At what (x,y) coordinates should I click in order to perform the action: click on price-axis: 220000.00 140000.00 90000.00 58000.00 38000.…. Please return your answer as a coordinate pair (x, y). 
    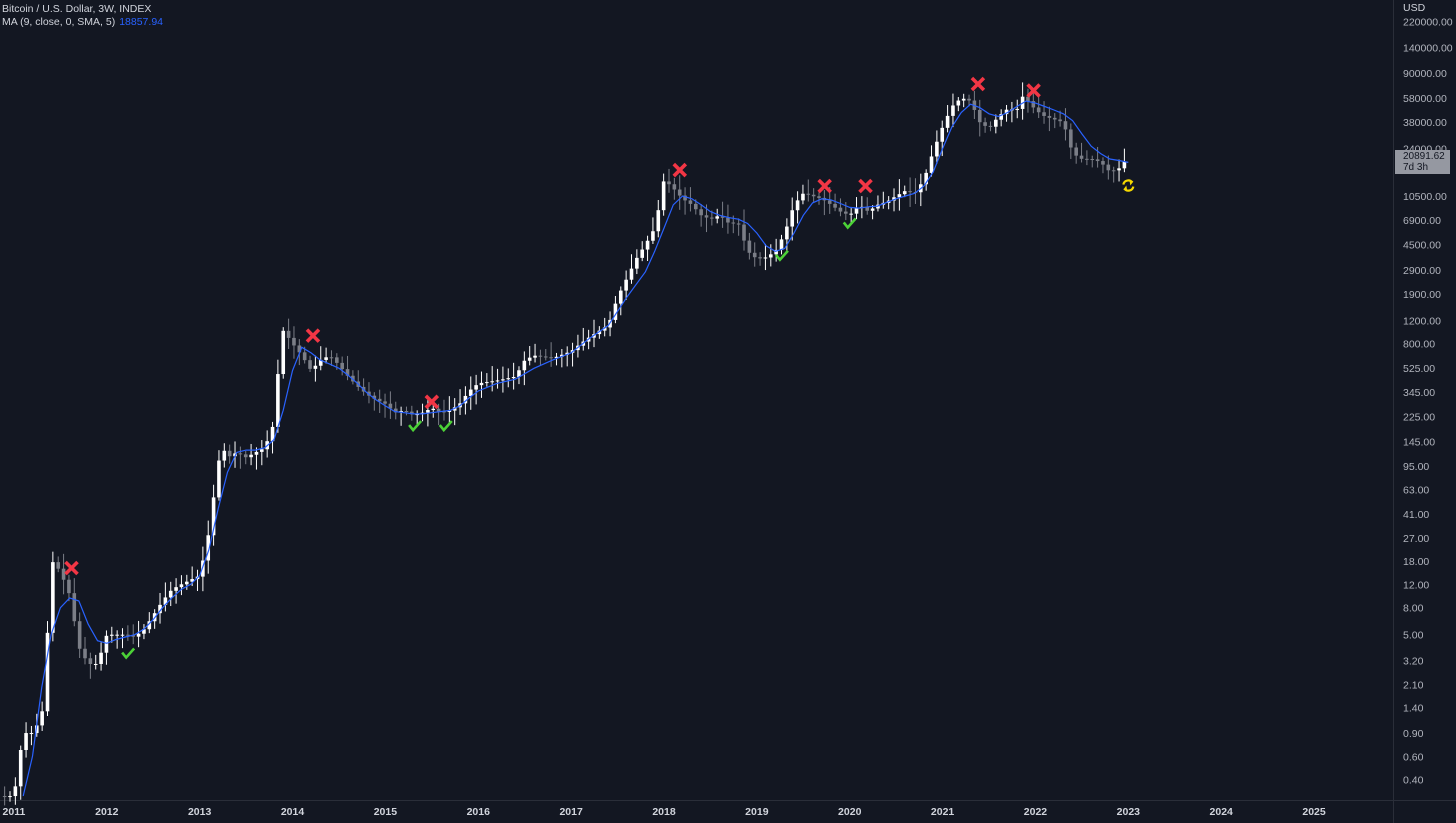
    Looking at the image, I should click on (1428, 401).